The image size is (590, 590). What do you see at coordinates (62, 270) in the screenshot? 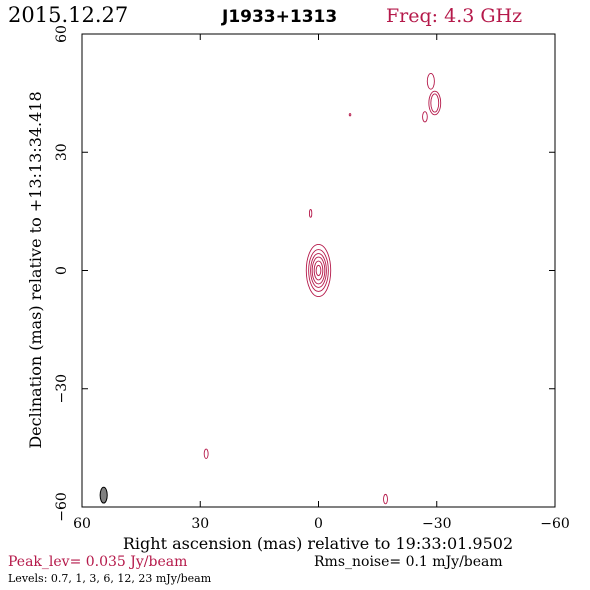
I see `y-tick-label: 0` at bounding box center [62, 270].